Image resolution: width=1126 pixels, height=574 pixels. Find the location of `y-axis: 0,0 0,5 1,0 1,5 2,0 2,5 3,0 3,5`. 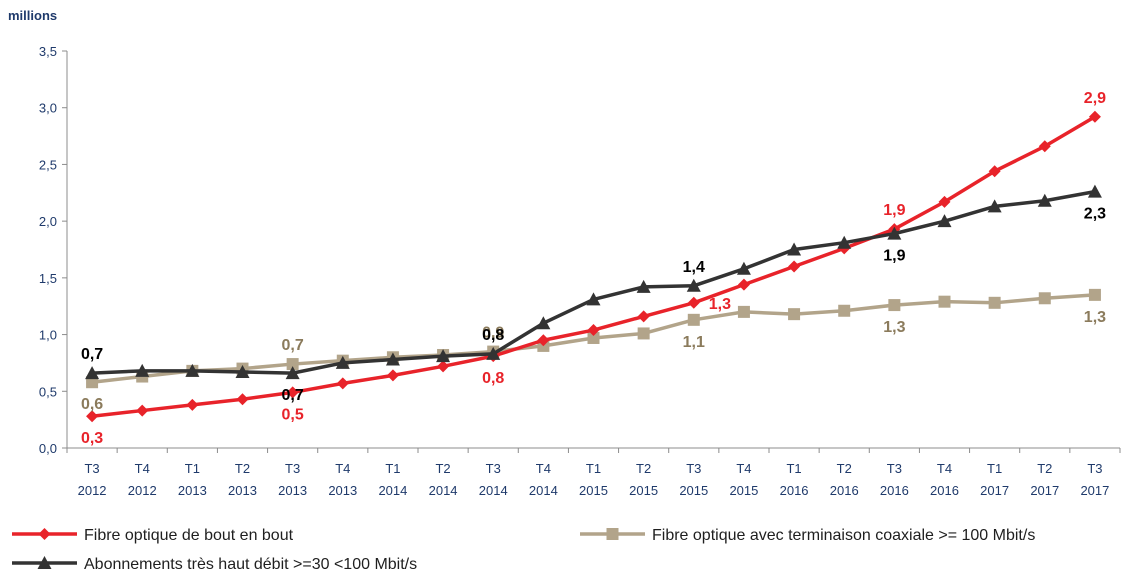

y-axis: 0,0 0,5 1,0 1,5 2,0 2,5 3,0 3,5 is located at coordinates (53, 250).